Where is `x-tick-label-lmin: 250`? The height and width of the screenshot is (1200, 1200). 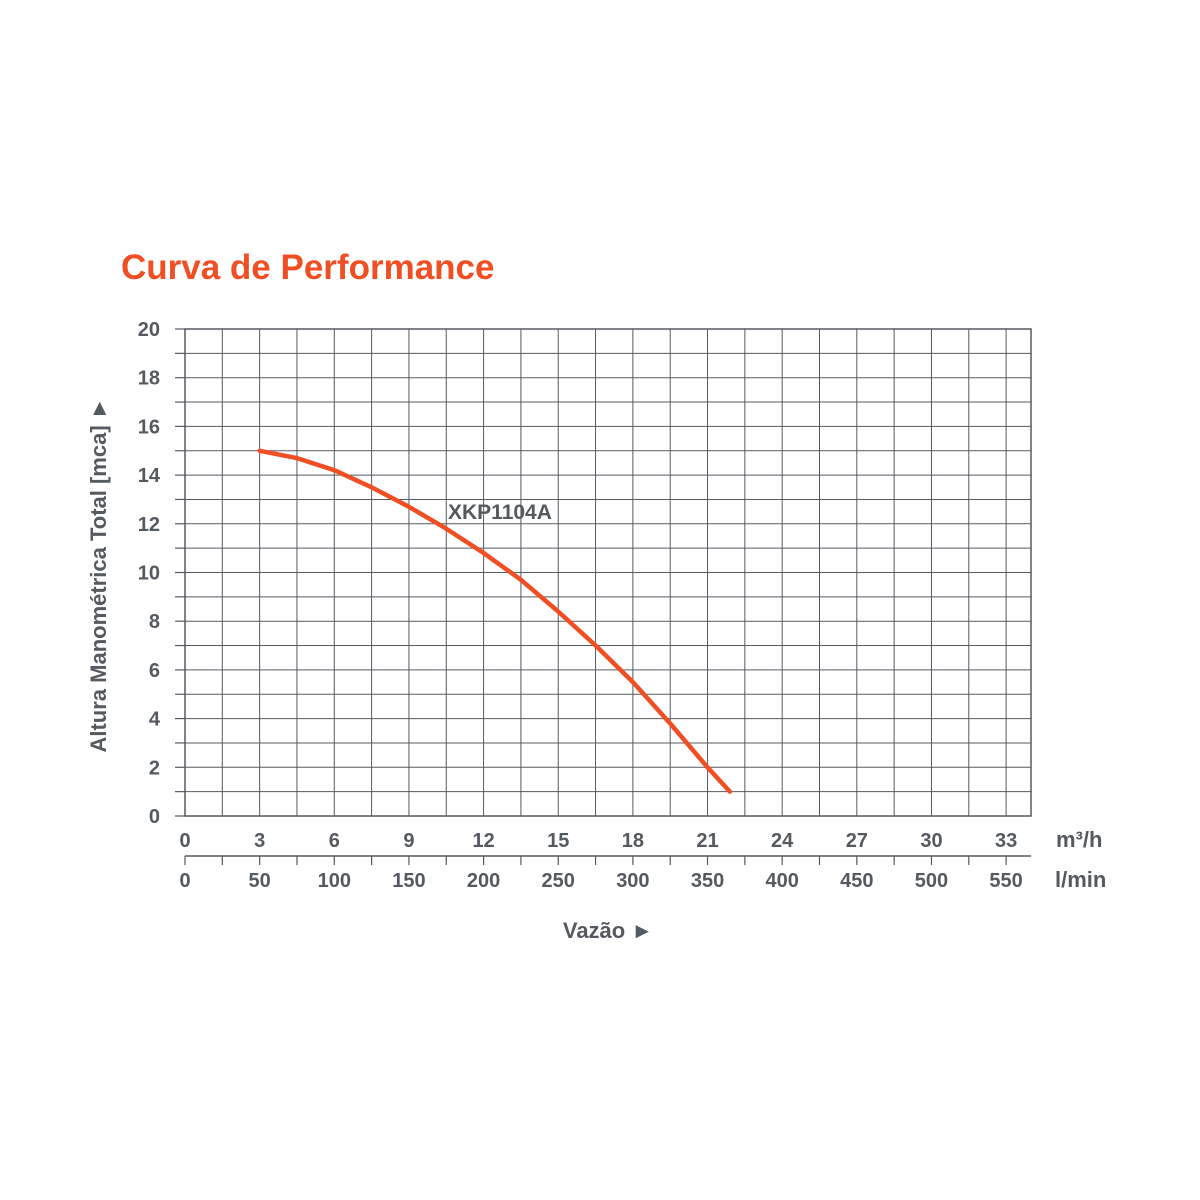 x-tick-label-lmin: 250 is located at coordinates (558, 881).